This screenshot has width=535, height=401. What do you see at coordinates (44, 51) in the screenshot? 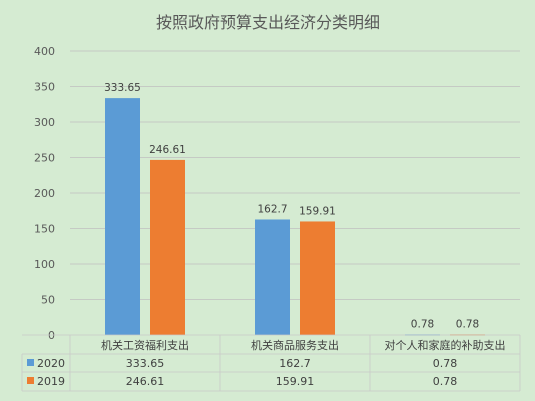
I see `y-tick-label: 400` at bounding box center [44, 51].